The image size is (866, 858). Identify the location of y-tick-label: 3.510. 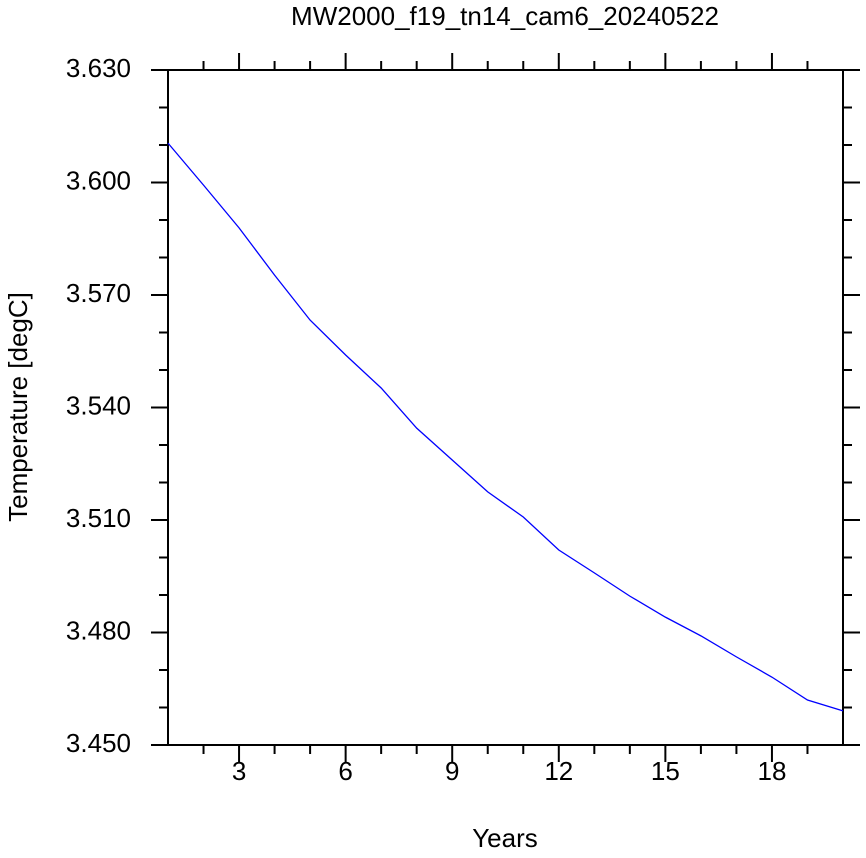
(98, 518).